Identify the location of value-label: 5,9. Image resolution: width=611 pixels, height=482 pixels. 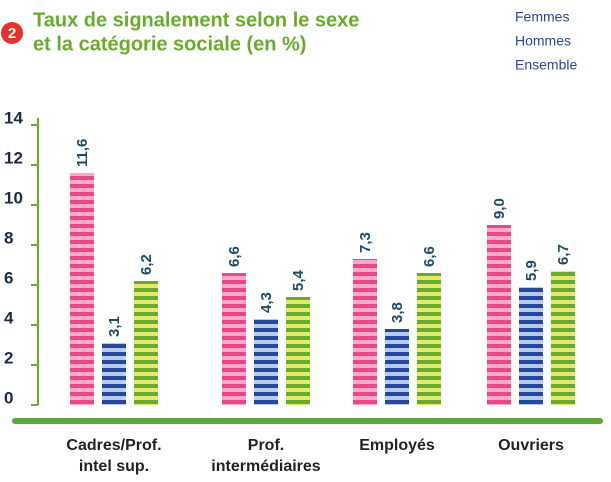
(531, 270).